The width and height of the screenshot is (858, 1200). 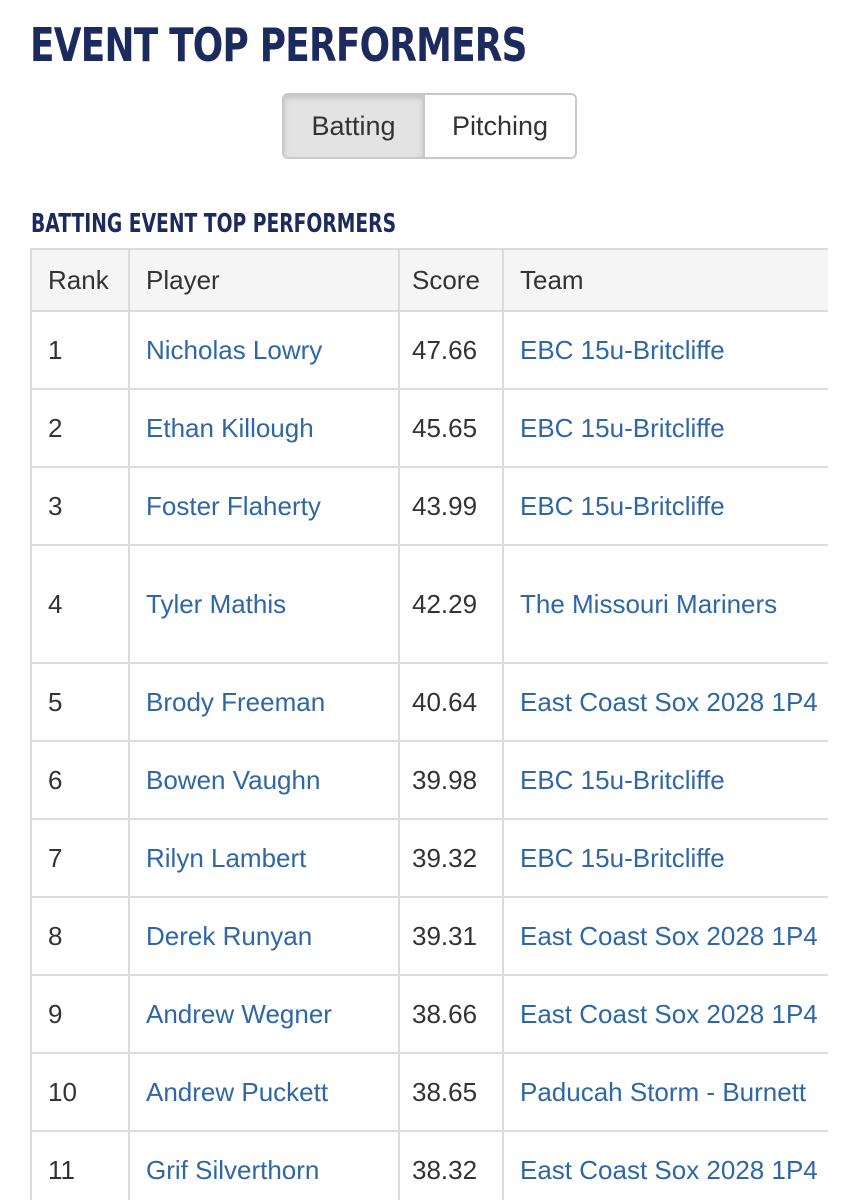 What do you see at coordinates (354, 126) in the screenshot?
I see `tab-batting: Batting` at bounding box center [354, 126].